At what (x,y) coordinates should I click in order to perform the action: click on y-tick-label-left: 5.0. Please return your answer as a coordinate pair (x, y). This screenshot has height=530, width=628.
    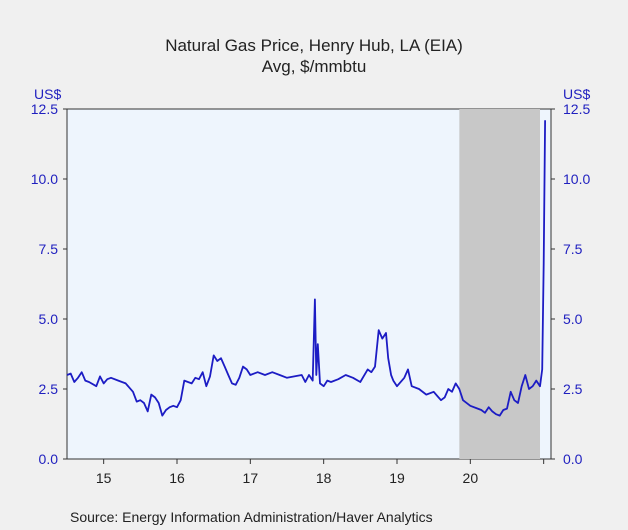
    Looking at the image, I should click on (49, 319).